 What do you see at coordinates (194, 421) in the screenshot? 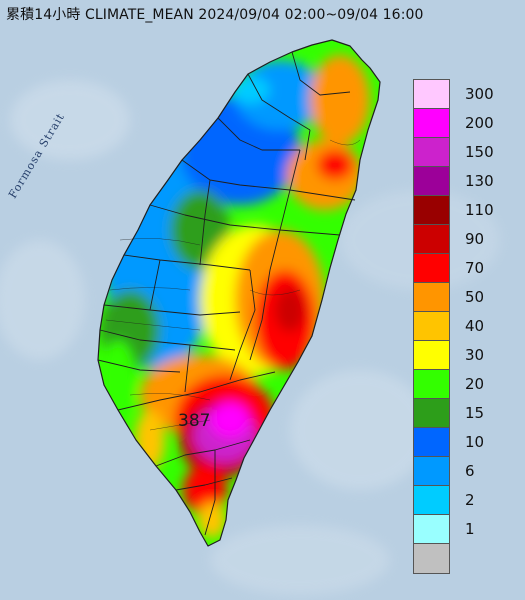
I see `max-rainfall-value: 387` at bounding box center [194, 421].